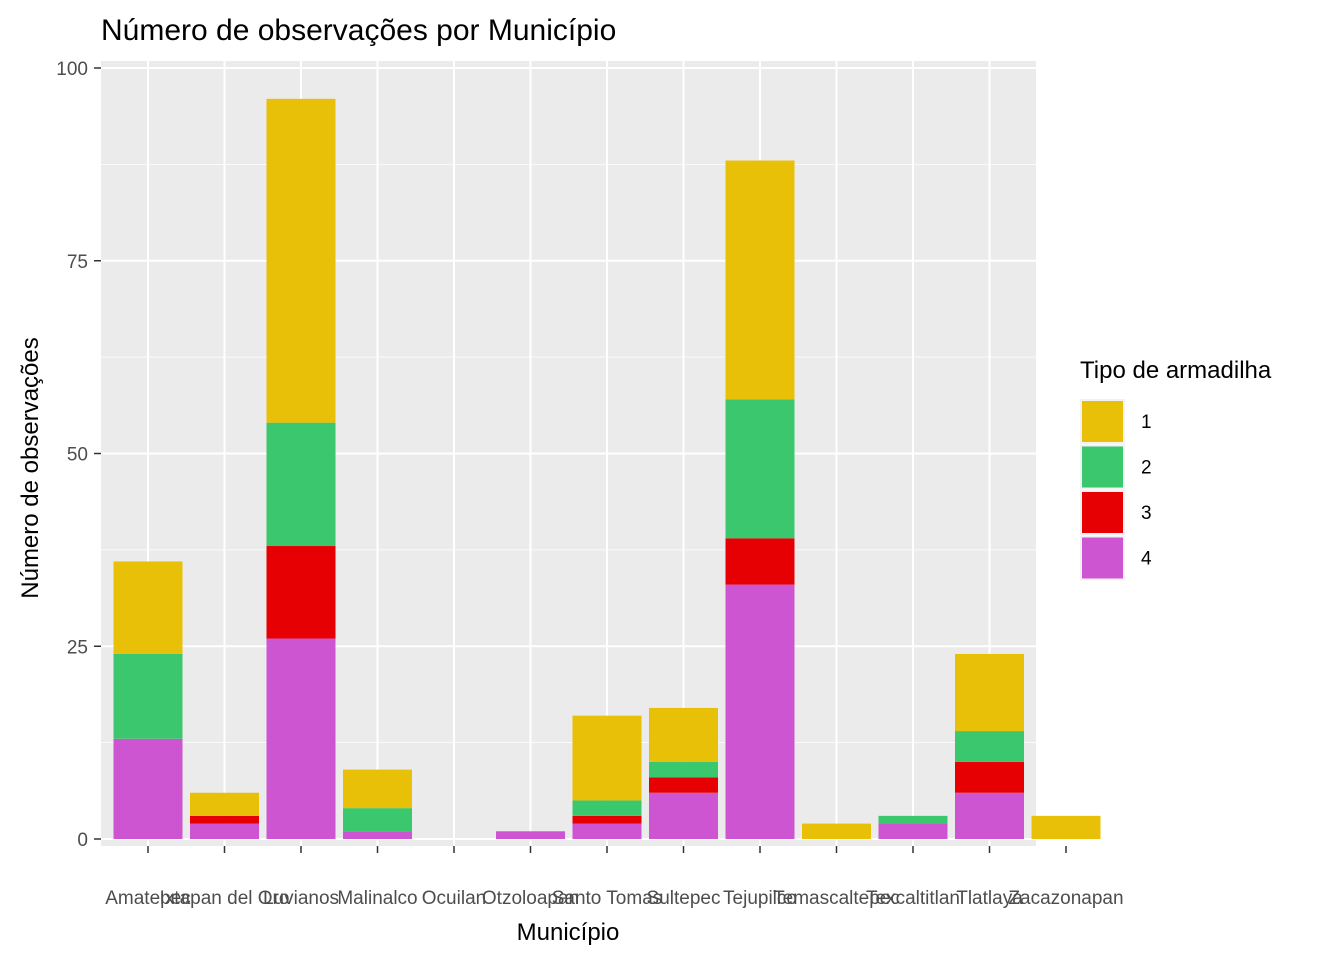  Describe the element at coordinates (30, 467) in the screenshot. I see `y-axis-title: Número de observações` at that location.